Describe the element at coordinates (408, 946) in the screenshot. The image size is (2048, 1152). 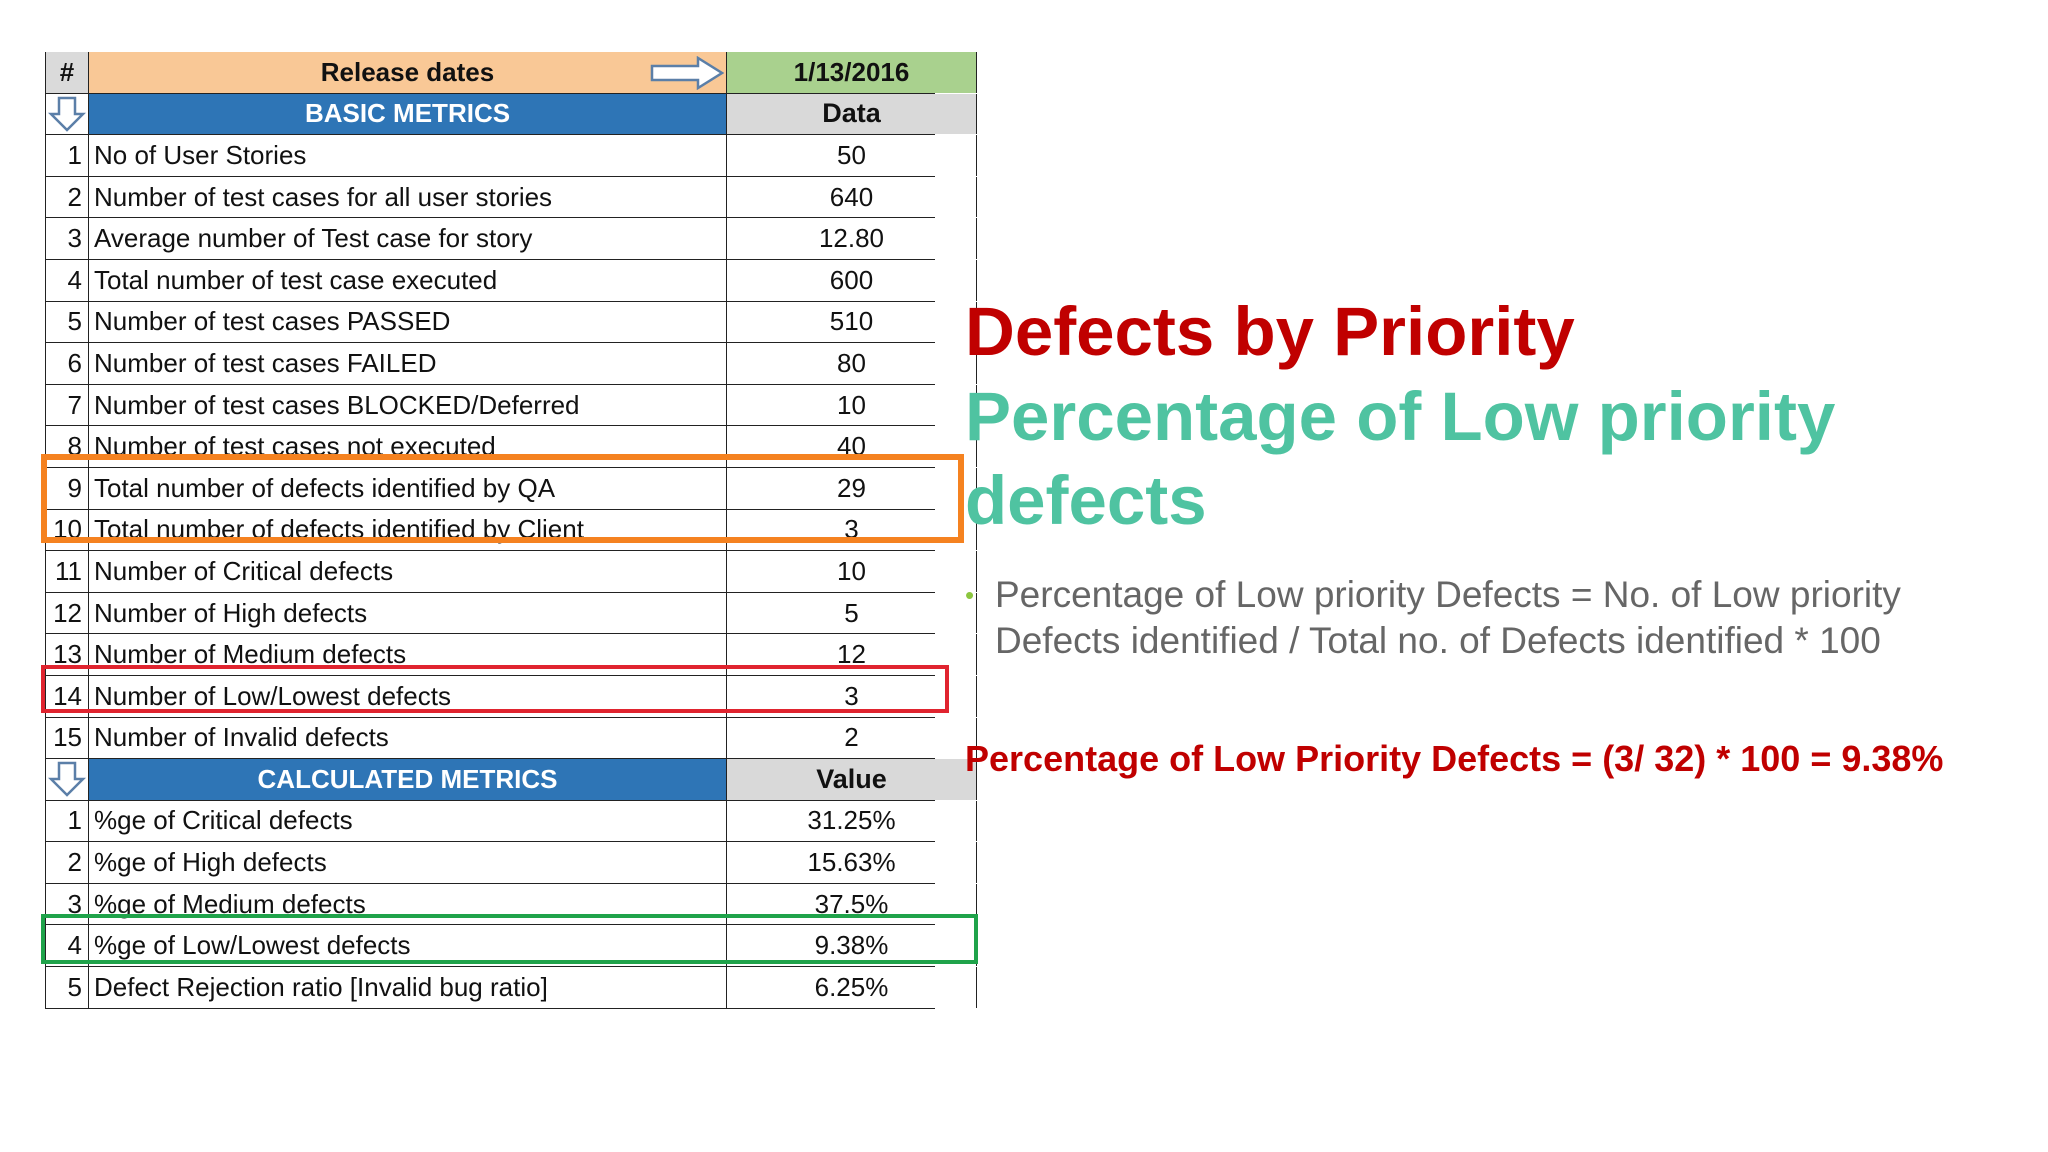
I see `metric-label: %ge of Low/Lowest defects` at that location.